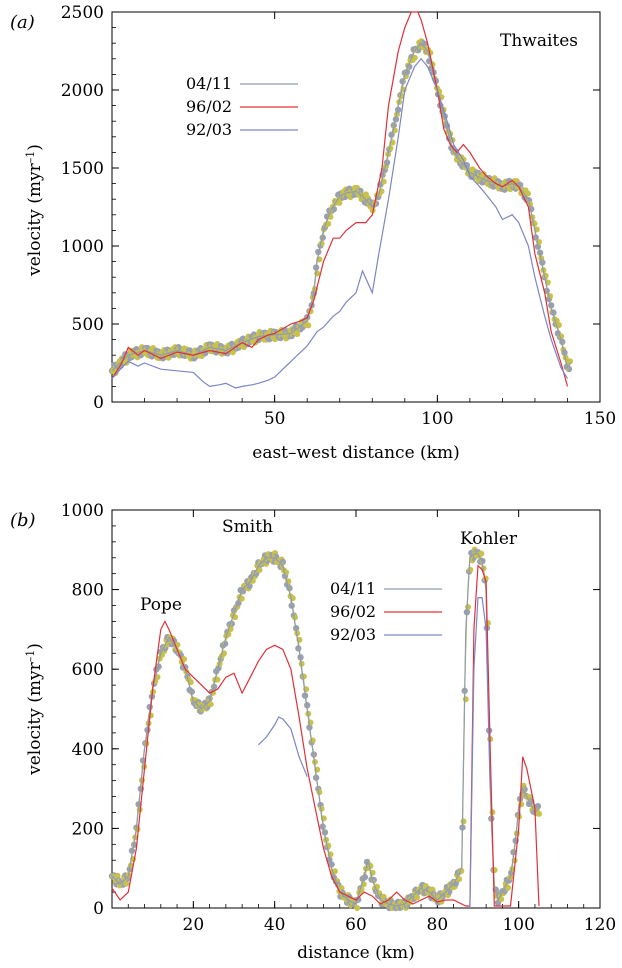  What do you see at coordinates (275, 925) in the screenshot?
I see `x-tick-label: 40` at bounding box center [275, 925].